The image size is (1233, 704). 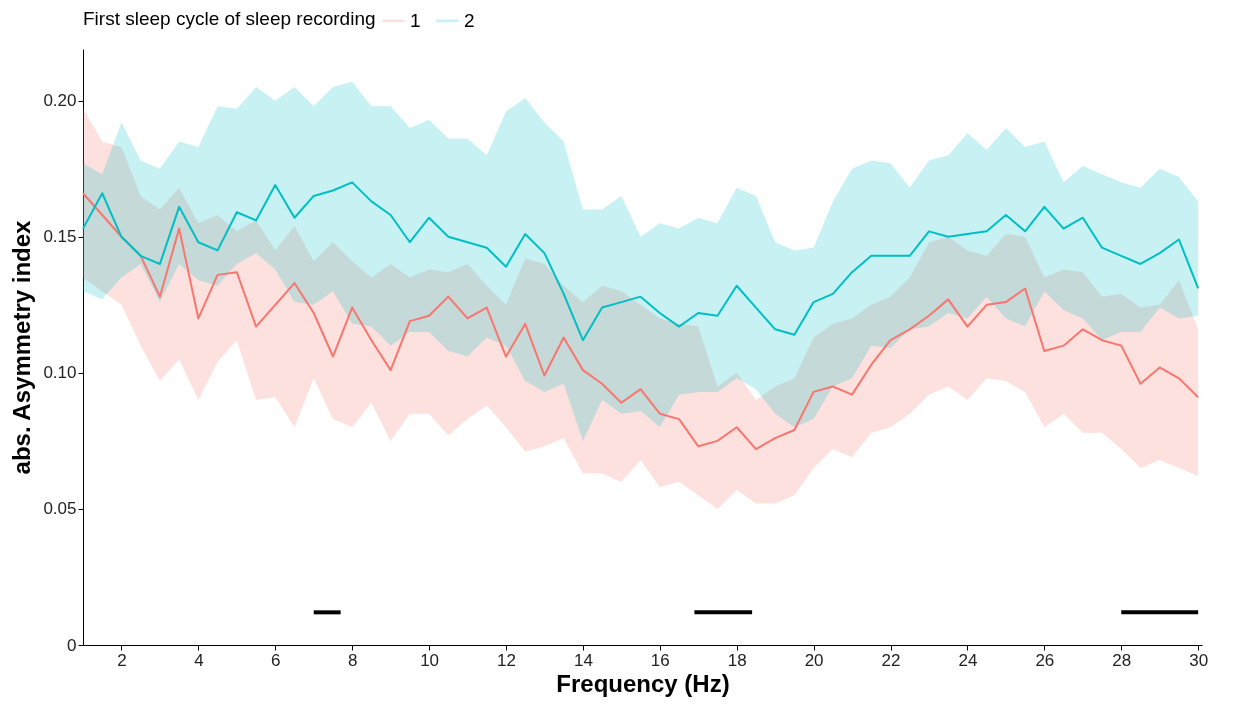 What do you see at coordinates (199, 660) in the screenshot?
I see `x-tick-label: 4` at bounding box center [199, 660].